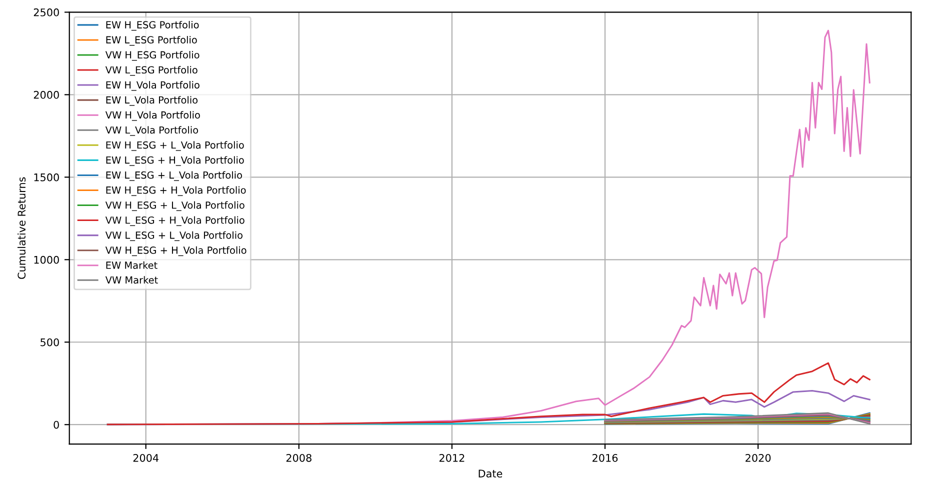 This screenshot has width=925, height=488. Describe the element at coordinates (299, 458) in the screenshot. I see `x-tick-label: 2008` at that location.